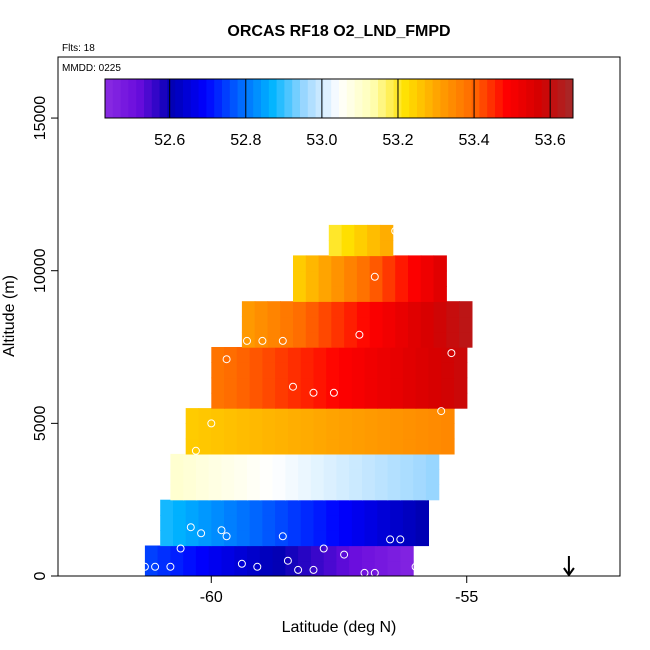  Describe the element at coordinates (339, 627) in the screenshot. I see `x-axis-label: Latitude (deg N)` at that location.